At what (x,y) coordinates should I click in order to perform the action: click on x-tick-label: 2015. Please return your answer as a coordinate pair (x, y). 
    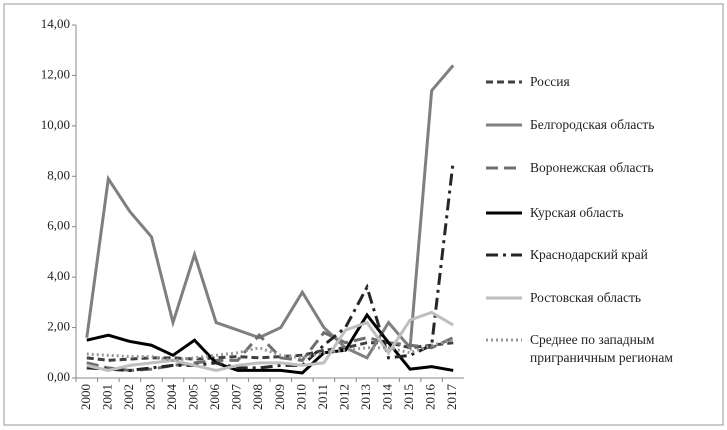
    Looking at the image, I should click on (408, 397).